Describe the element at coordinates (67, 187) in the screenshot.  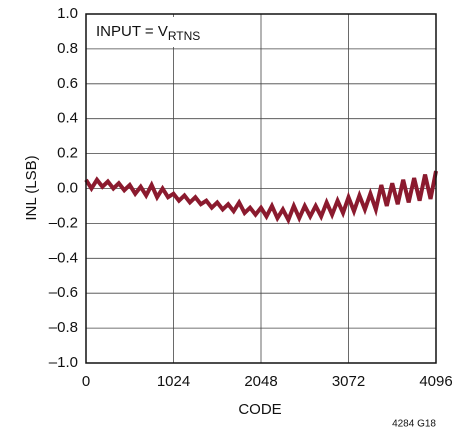
I see `y-tick-label: 0.0` at that location.